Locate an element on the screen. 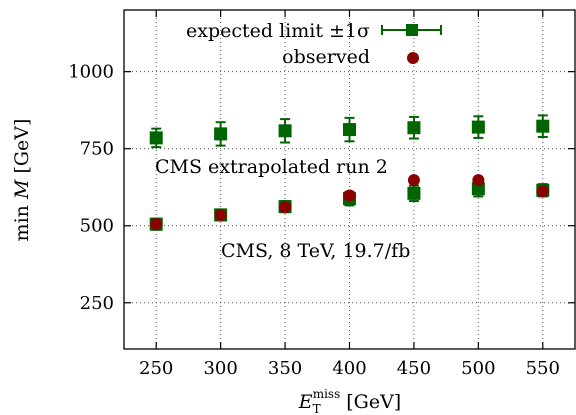 This screenshot has width=576, height=415. annotation-run2: CMS extrapolated run 2 is located at coordinates (271, 167).